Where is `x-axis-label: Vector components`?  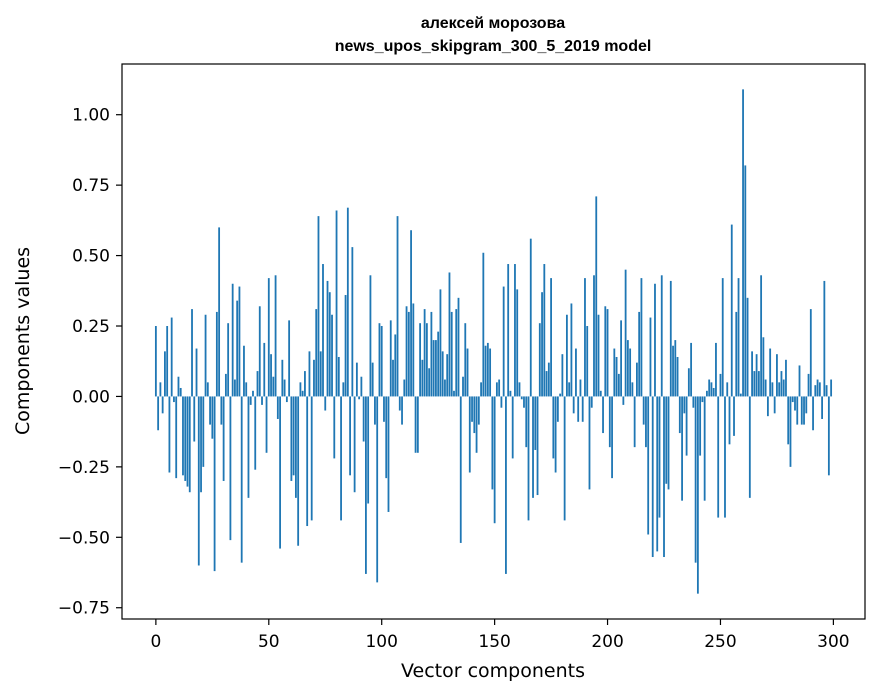
x-axis-label: Vector components is located at coordinates (493, 671).